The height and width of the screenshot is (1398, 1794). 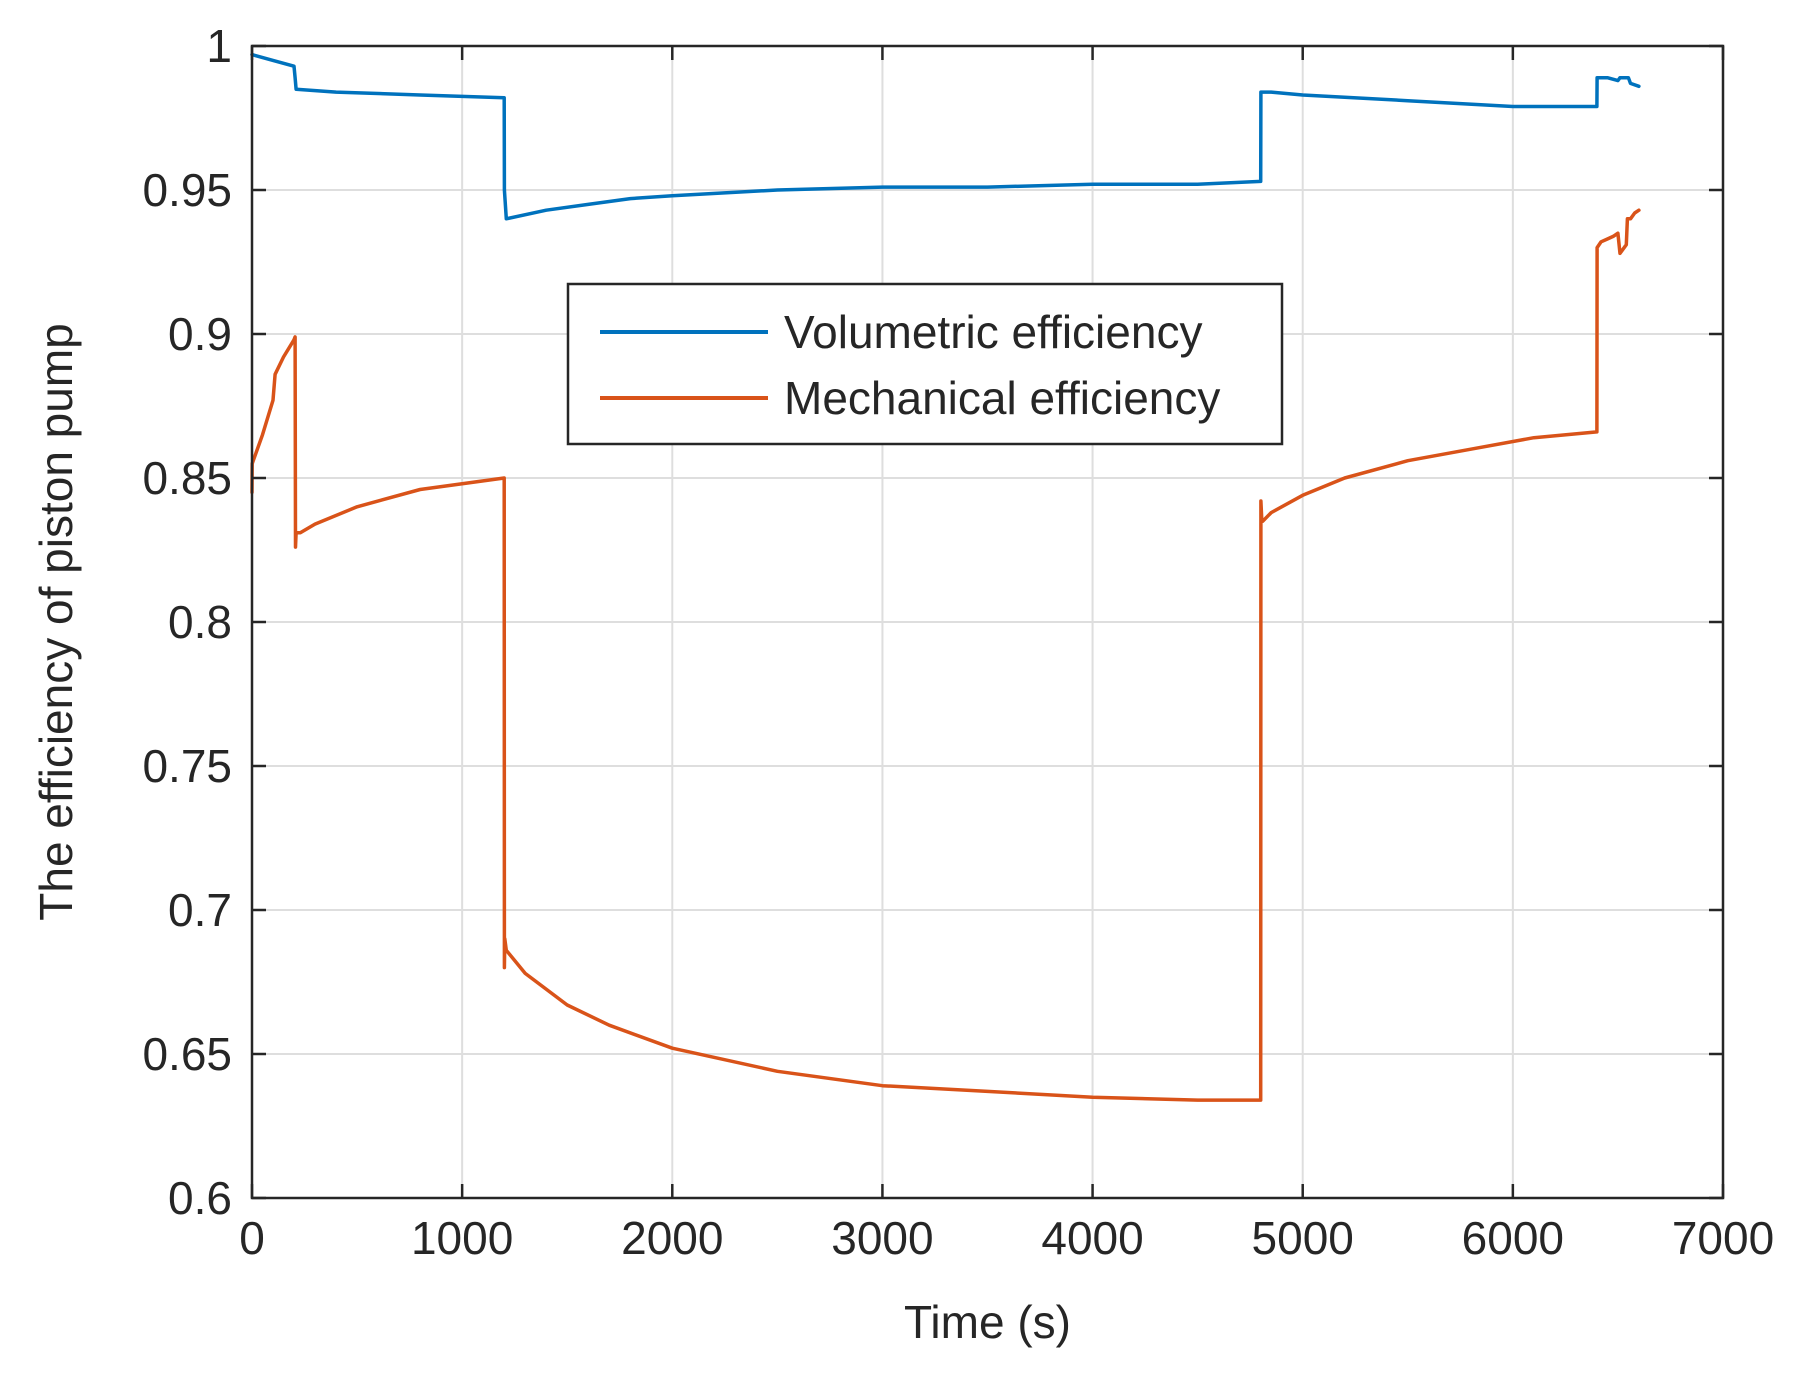 What do you see at coordinates (56, 621) in the screenshot?
I see `y-axis-label: The efficiency of piston pump` at bounding box center [56, 621].